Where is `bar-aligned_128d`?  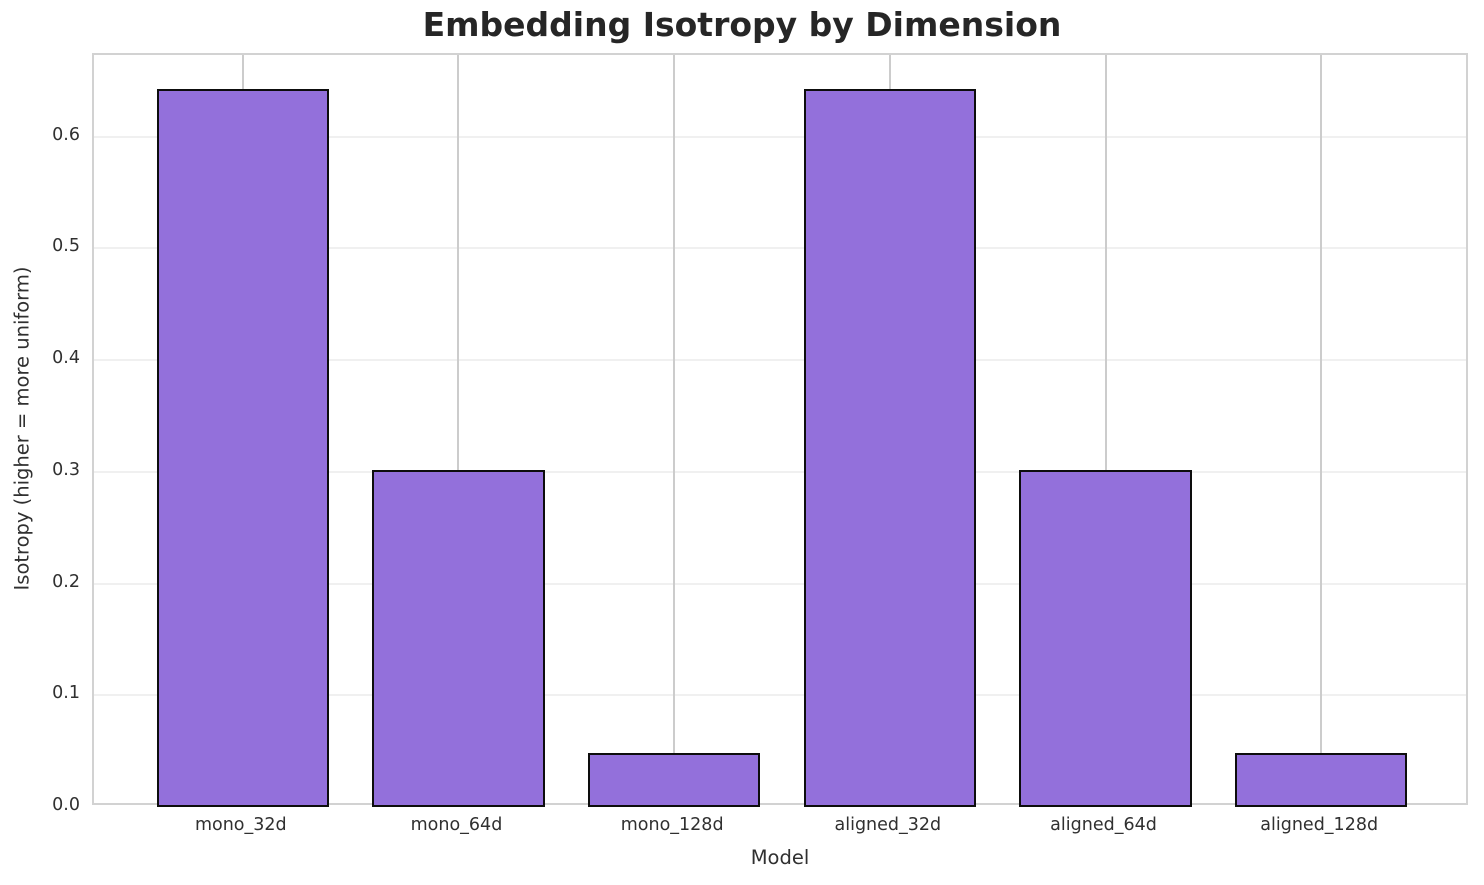 bar-aligned_128d is located at coordinates (1321, 780).